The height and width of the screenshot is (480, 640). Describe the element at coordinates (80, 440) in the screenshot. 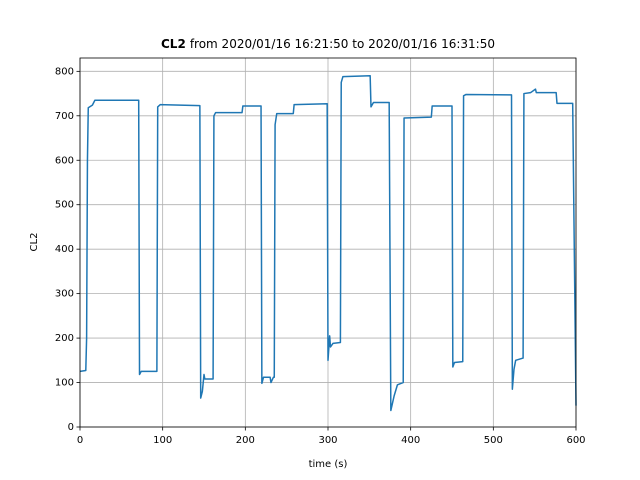

I see `x-tick-label: 0` at that location.